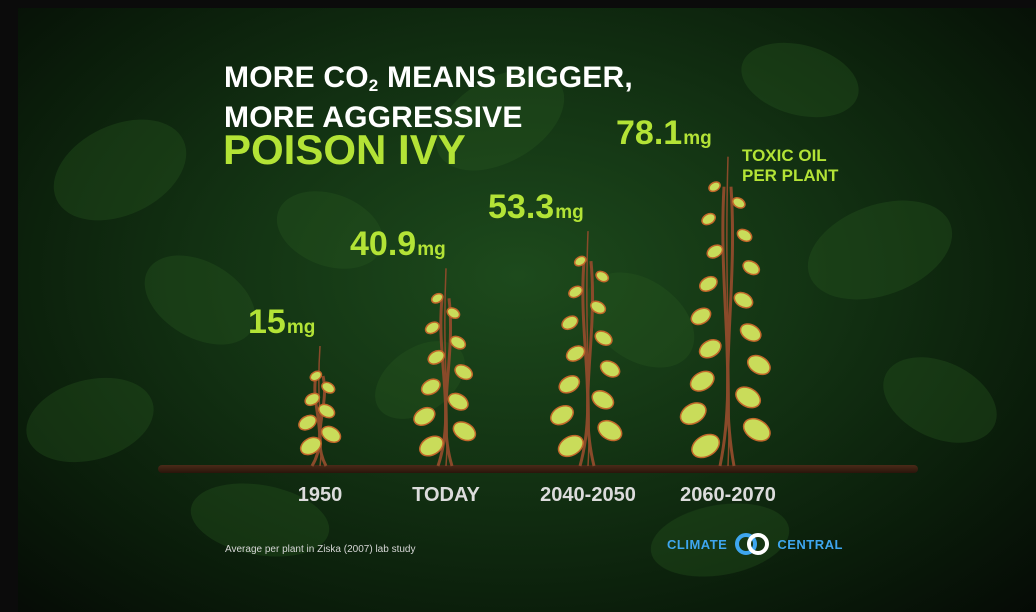  I want to click on value-number: 78.1, so click(649, 132).